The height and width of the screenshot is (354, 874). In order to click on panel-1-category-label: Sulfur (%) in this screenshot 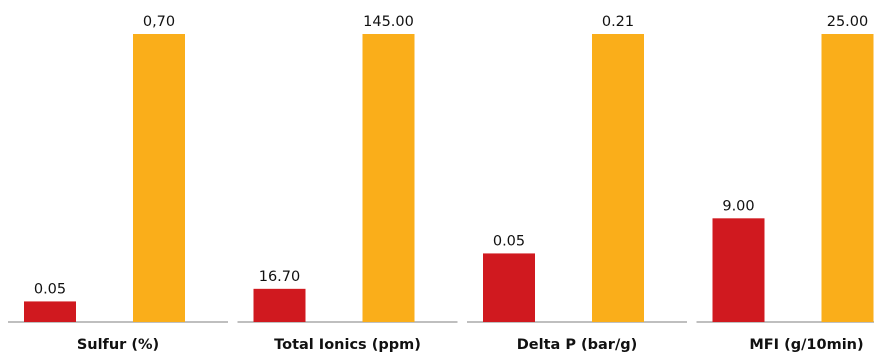, I will do `click(118, 345)`.